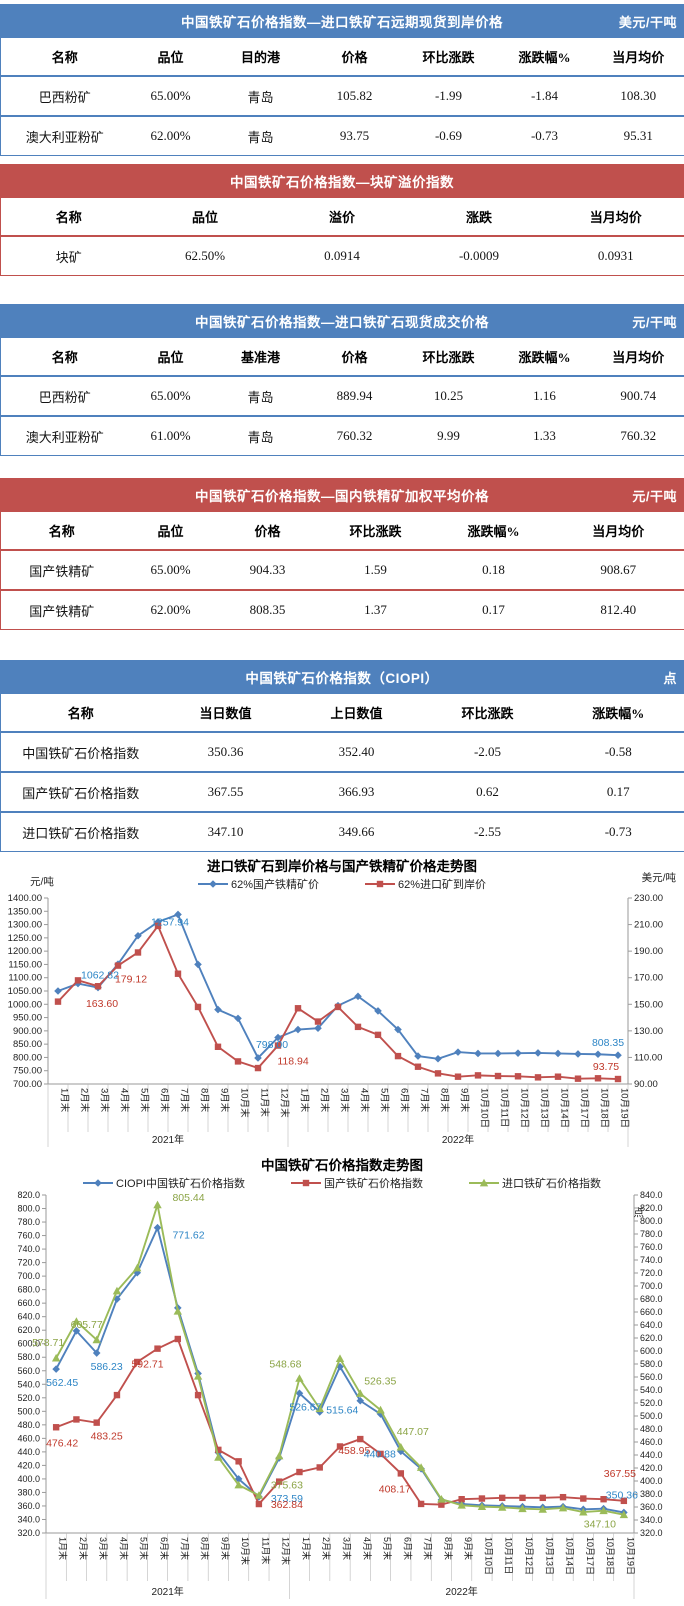 This screenshot has width=684, height=1606. I want to click on year-group-label: 2022年, so click(458, 1139).